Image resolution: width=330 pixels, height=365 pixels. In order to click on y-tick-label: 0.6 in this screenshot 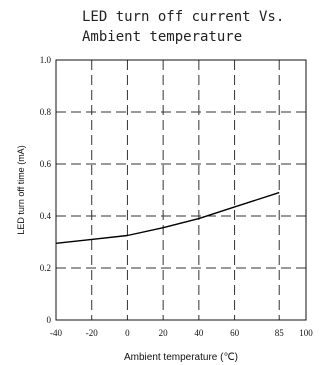, I will do `click(46, 164)`.